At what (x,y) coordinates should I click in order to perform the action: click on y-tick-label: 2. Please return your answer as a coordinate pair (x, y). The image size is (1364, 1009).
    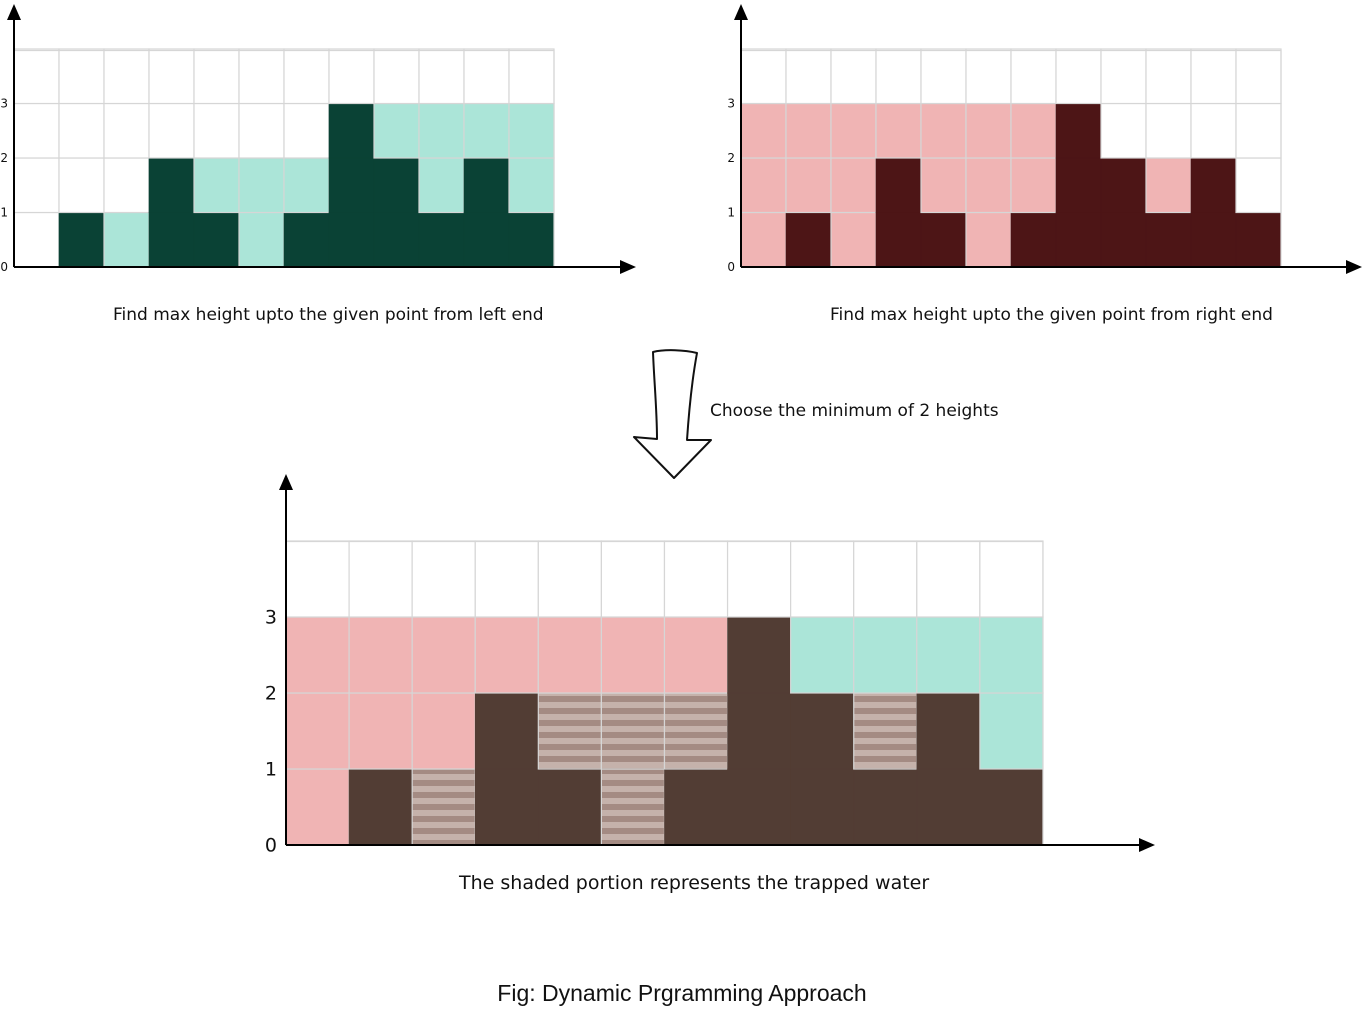
    Looking at the image, I should click on (271, 694).